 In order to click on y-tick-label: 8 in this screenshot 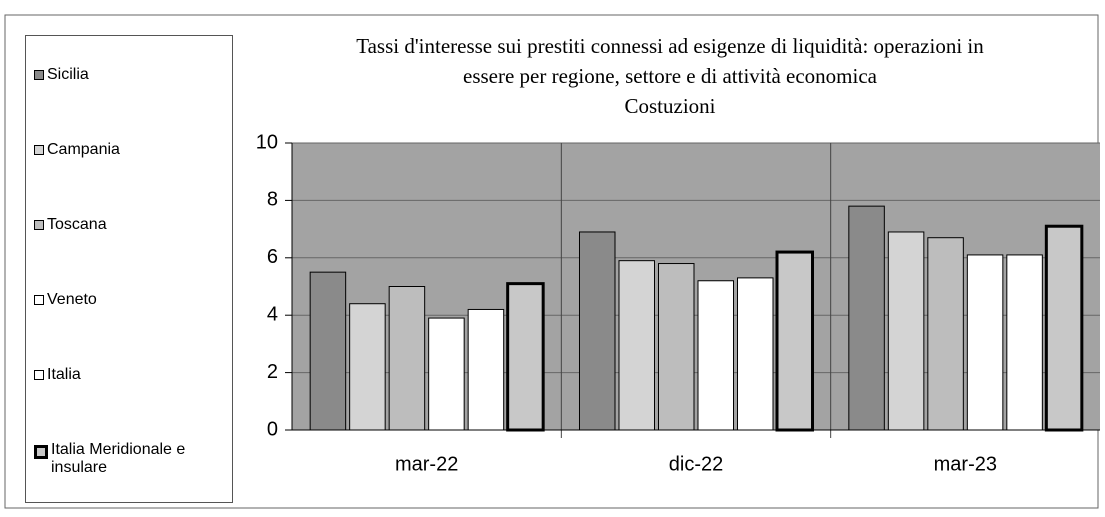, I will do `click(272, 200)`.